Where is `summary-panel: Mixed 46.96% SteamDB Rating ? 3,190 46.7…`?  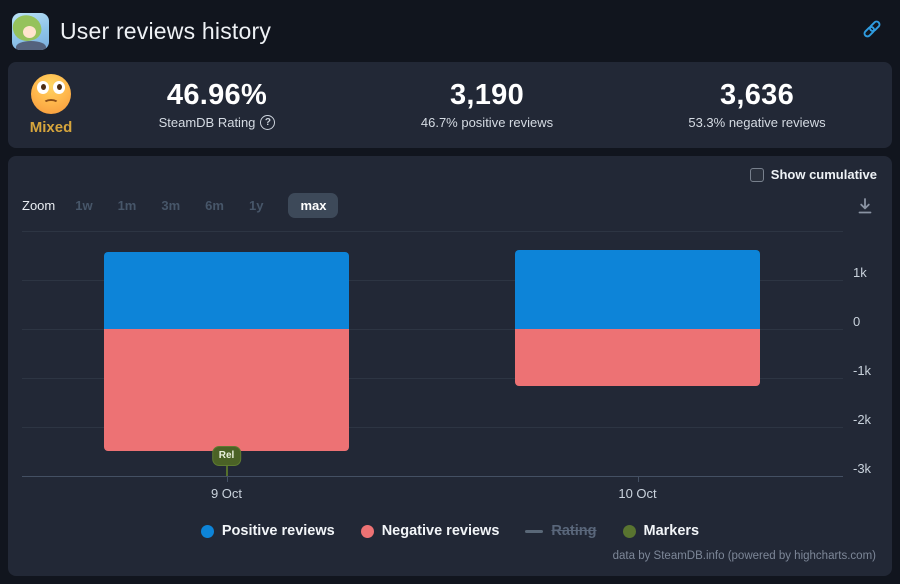
summary-panel: Mixed 46.96% SteamDB Rating ? 3,190 46.7… is located at coordinates (450, 105).